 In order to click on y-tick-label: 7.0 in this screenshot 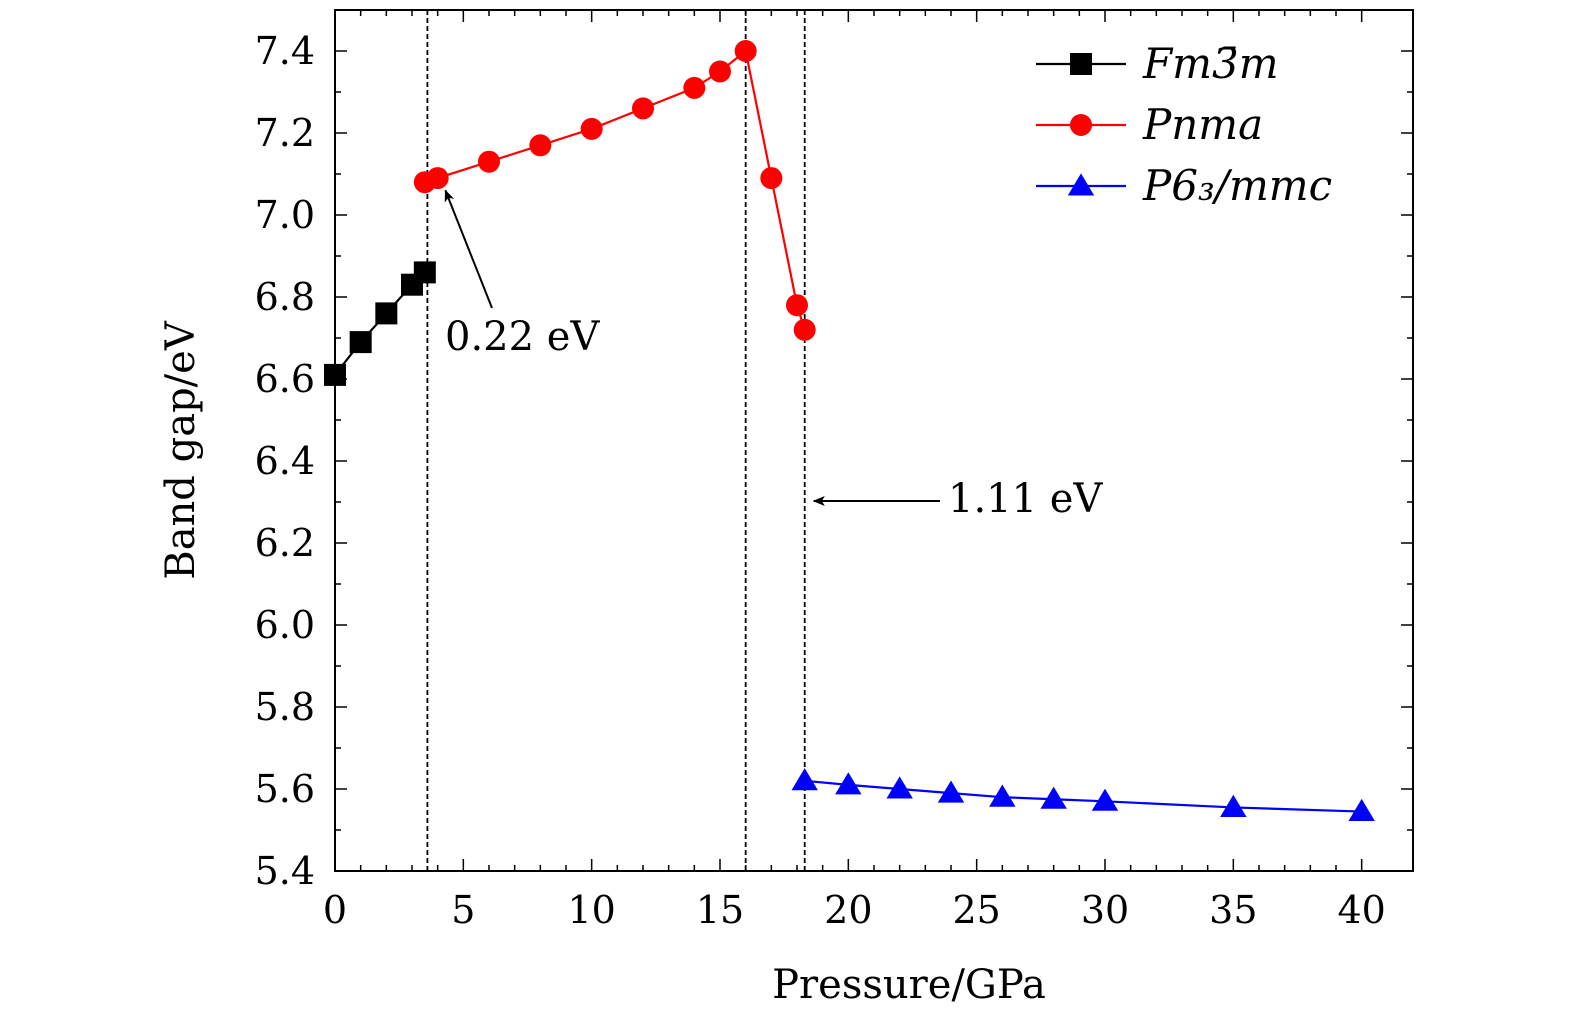, I will do `click(285, 215)`.